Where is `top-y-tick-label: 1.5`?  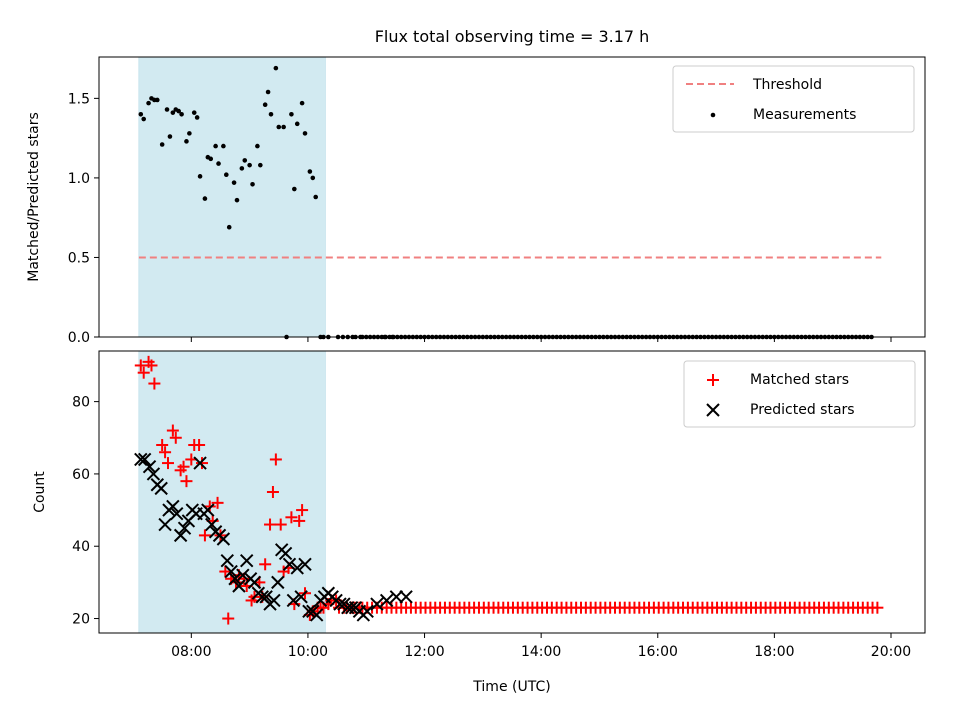
top-y-tick-label: 1.5 is located at coordinates (79, 99).